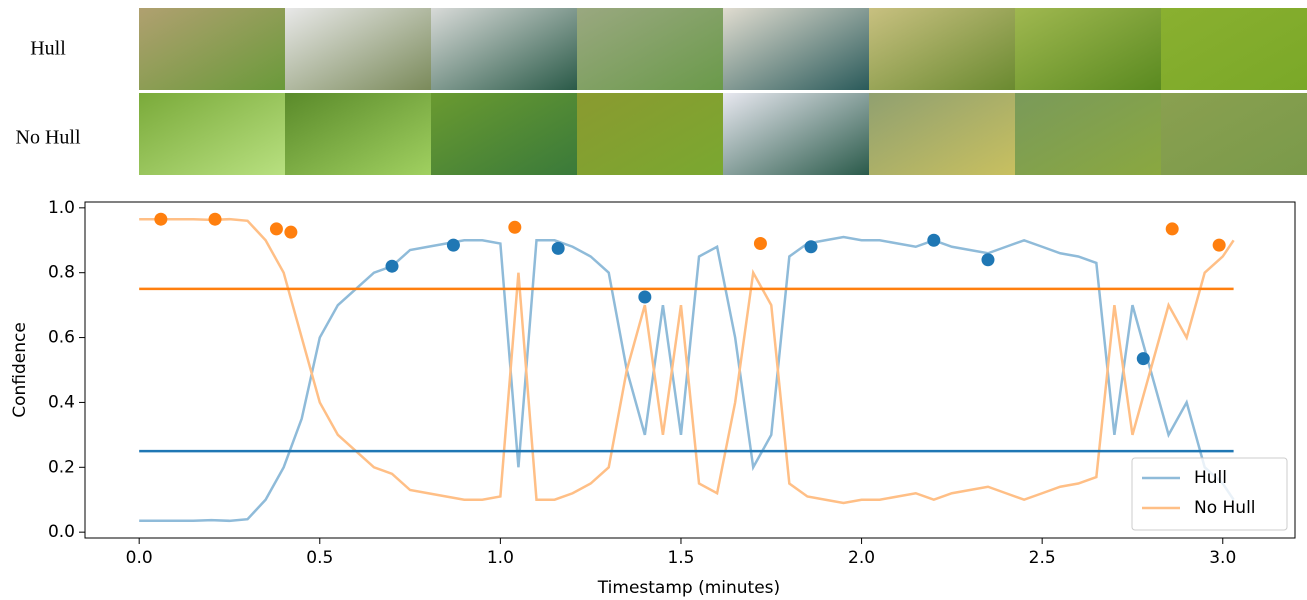 The height and width of the screenshot is (600, 1307). I want to click on x-axis-label: Timestamp (minutes), so click(688, 588).